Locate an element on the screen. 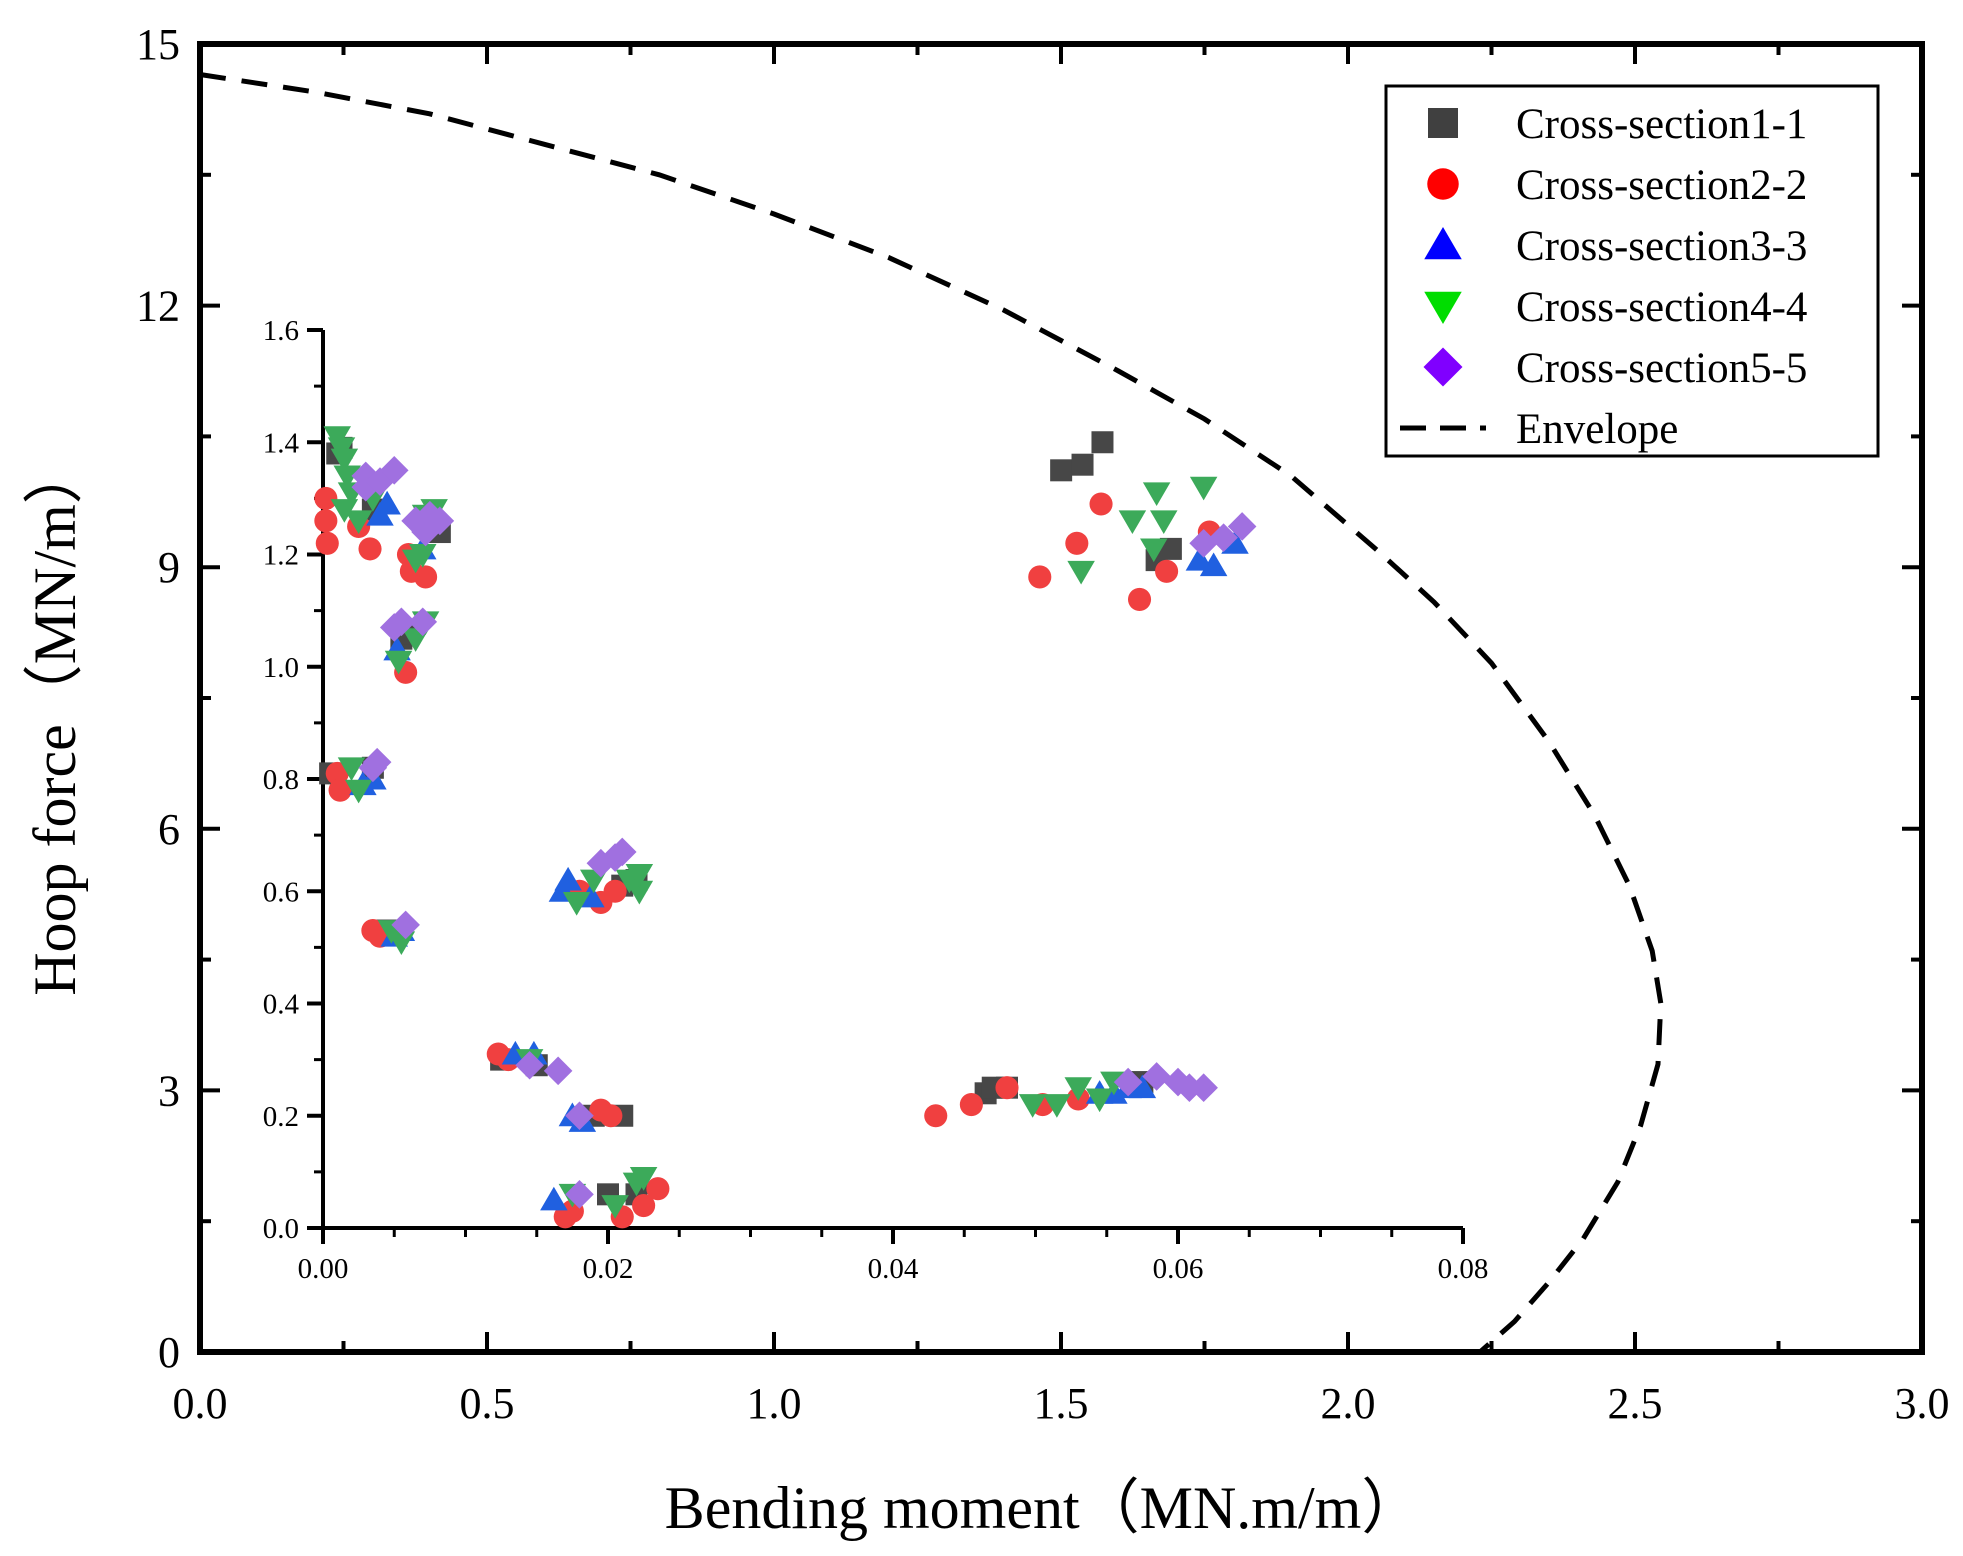  legend-label: Cross-section3-3 is located at coordinates (1661, 246).